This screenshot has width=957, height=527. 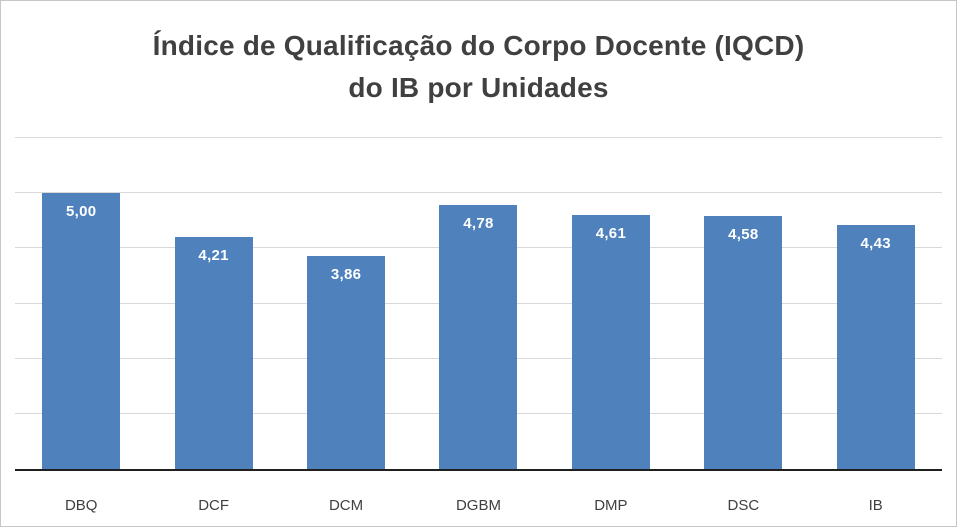 What do you see at coordinates (478, 87) in the screenshot?
I see `chart-title-line2: do IB por Unidades` at bounding box center [478, 87].